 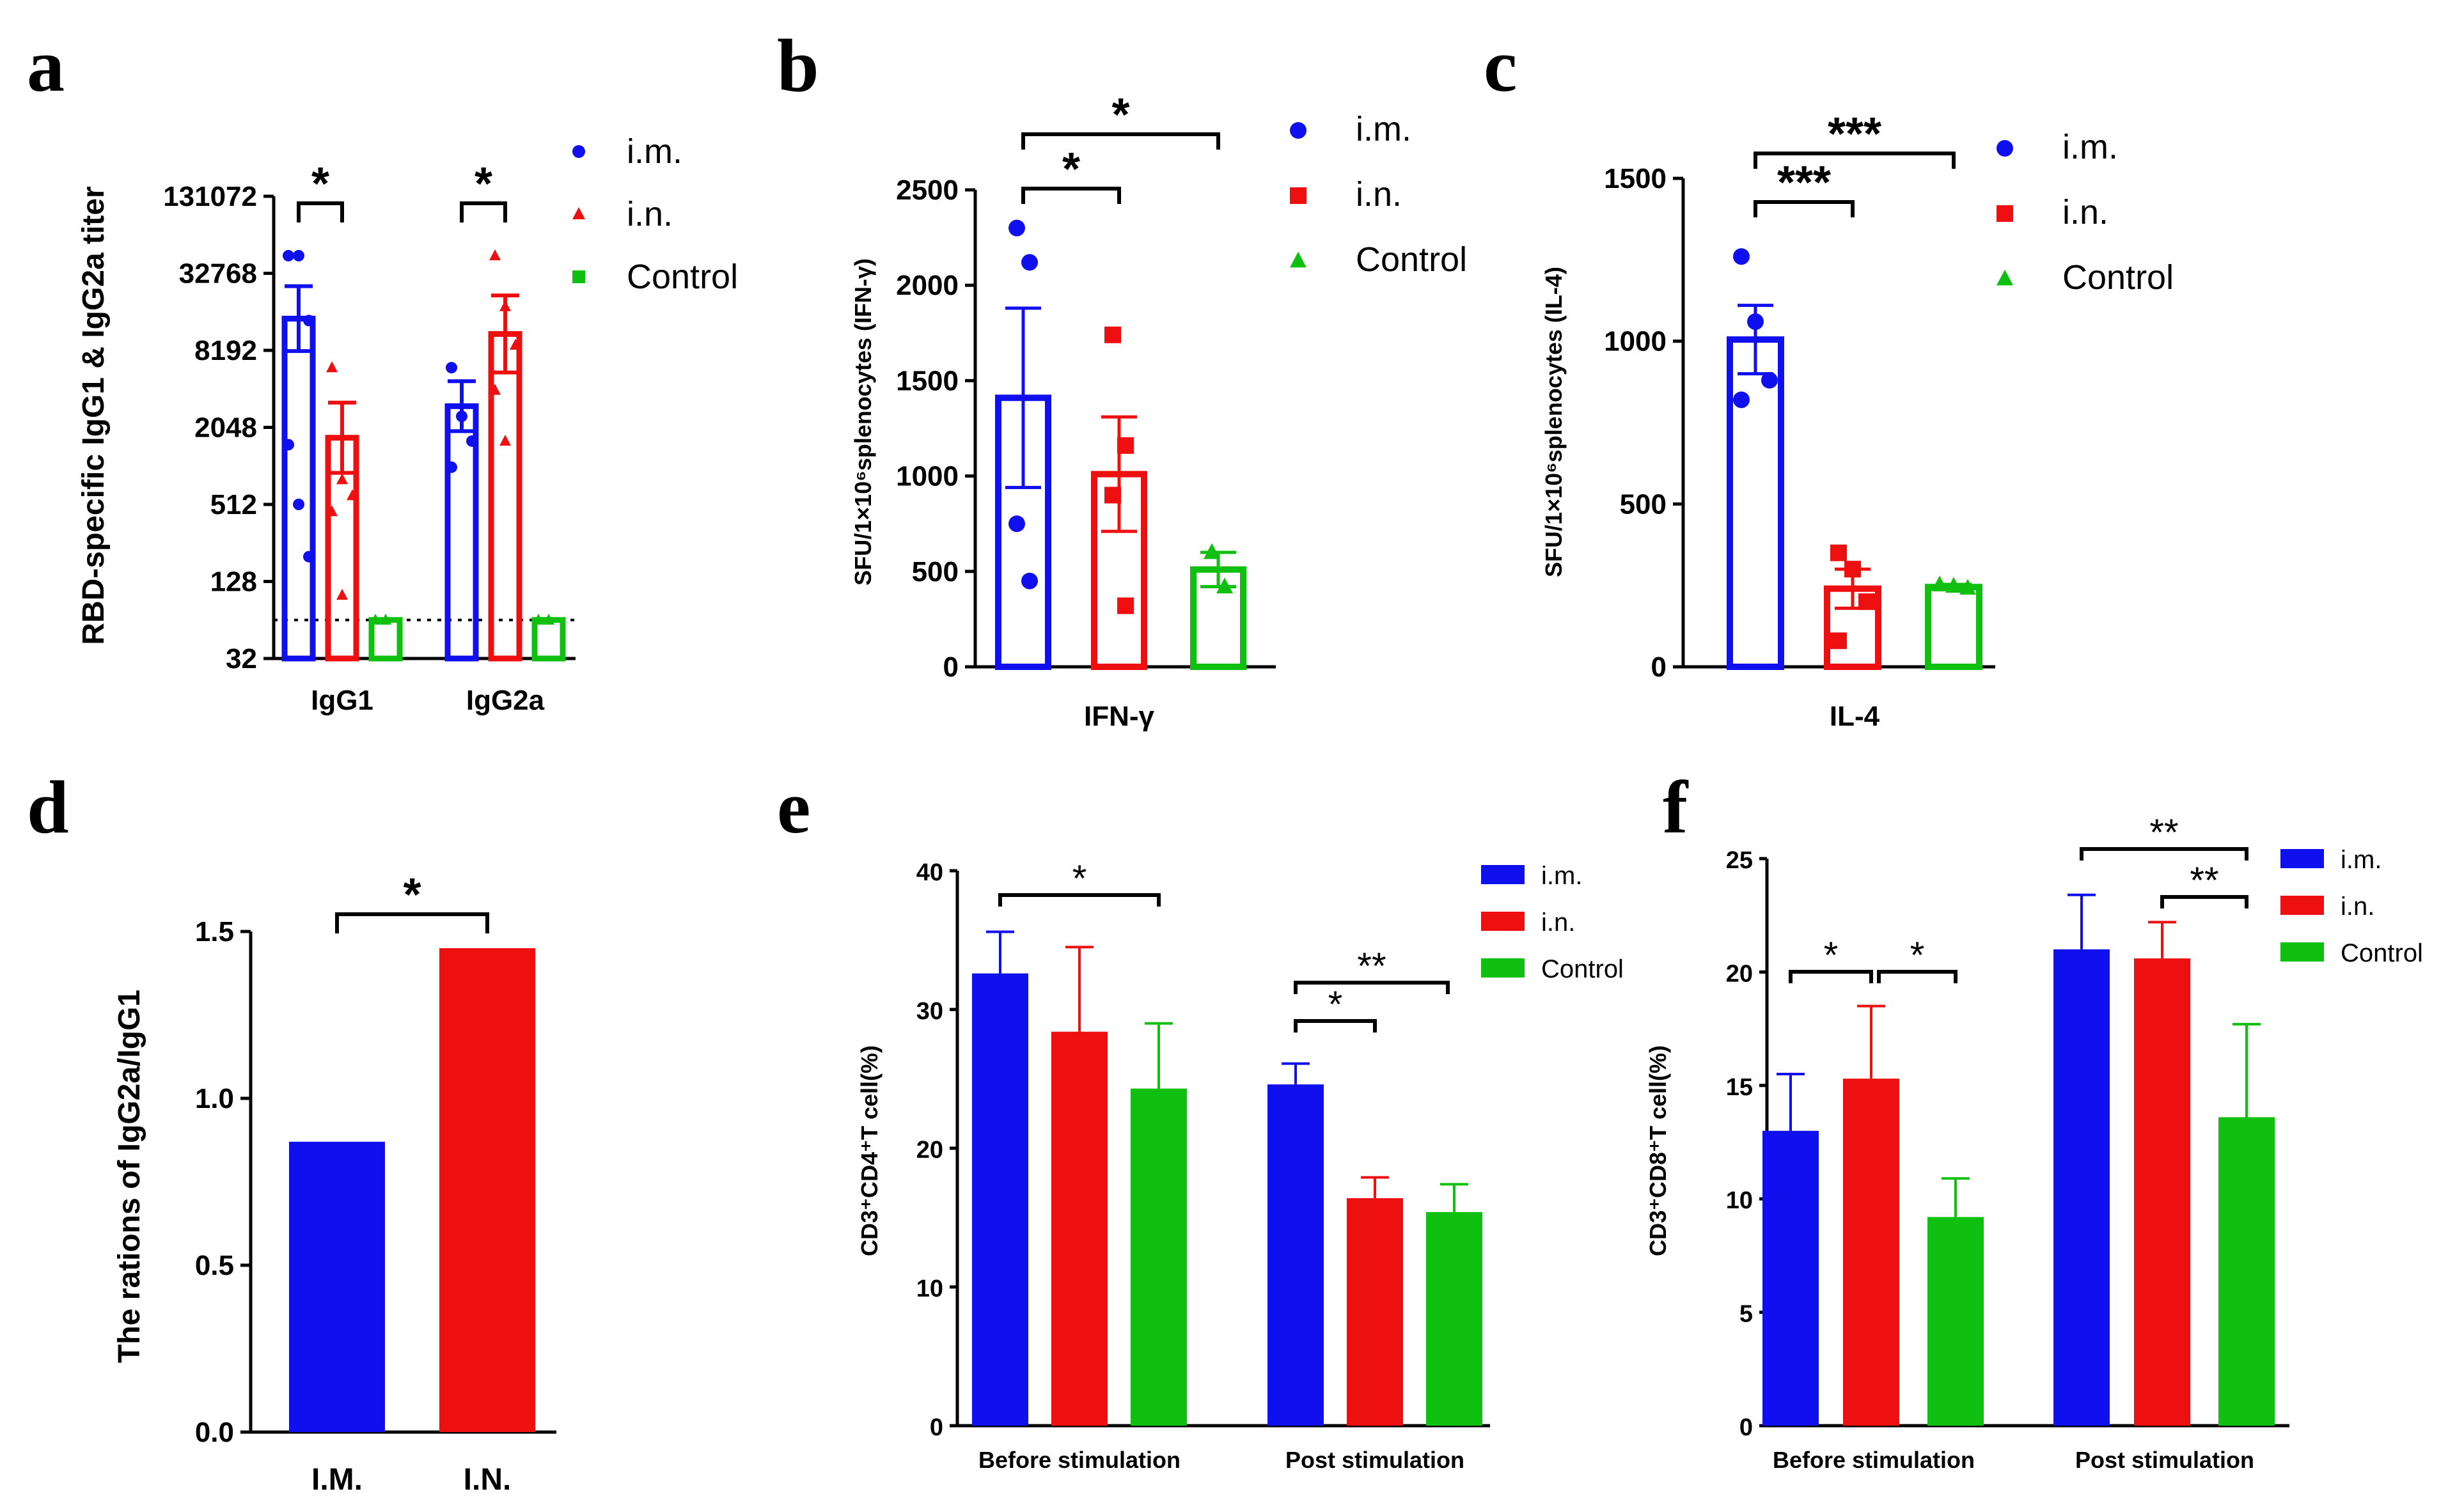 I want to click on panel-a-y-tick-label: 131072, so click(x=210, y=196).